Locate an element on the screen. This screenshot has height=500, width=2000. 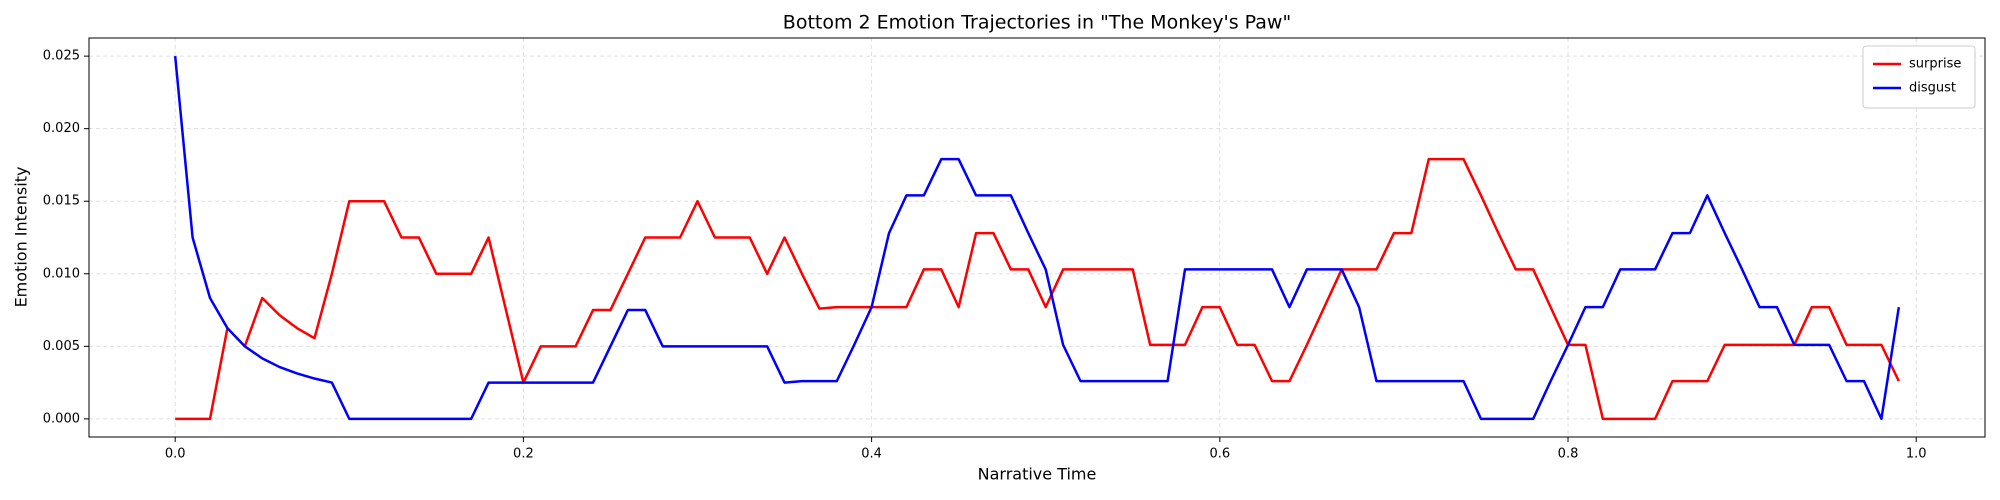
y-tick-label: 0.010 is located at coordinates (61, 273).